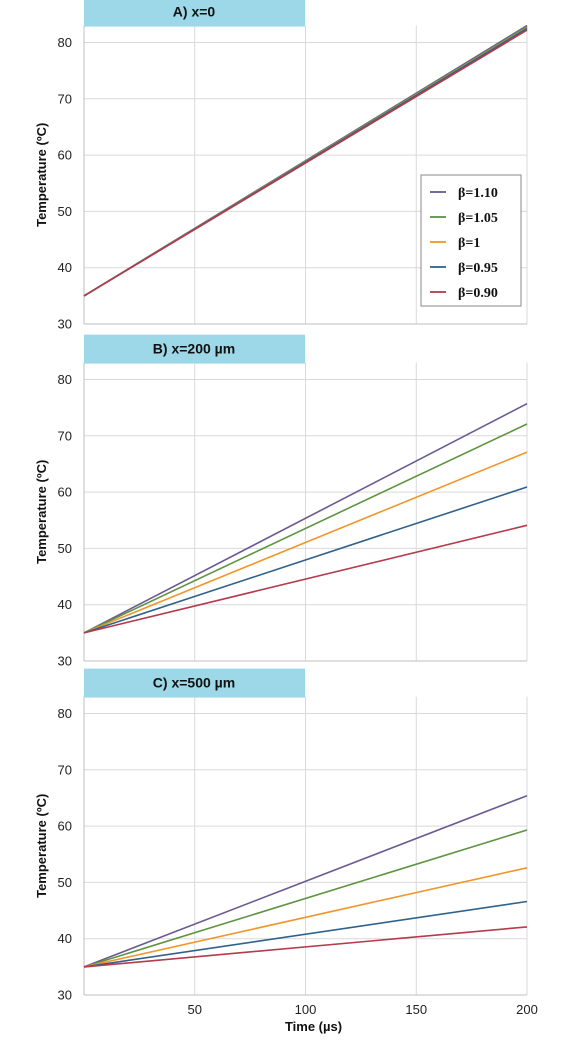  Describe the element at coordinates (478, 193) in the screenshot. I see `legend-label: β=1.10` at that location.